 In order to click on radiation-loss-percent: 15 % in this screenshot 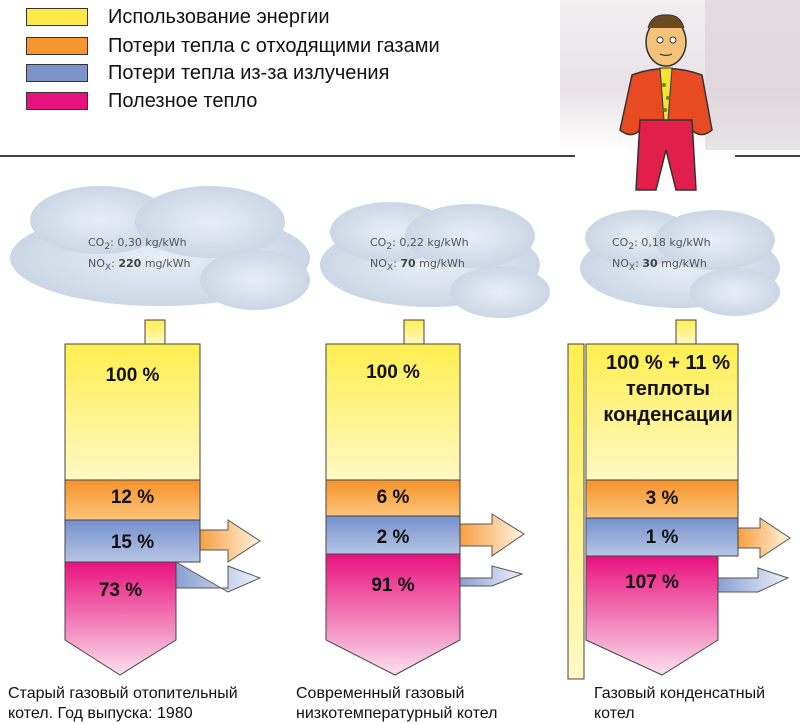, I will do `click(132, 542)`.